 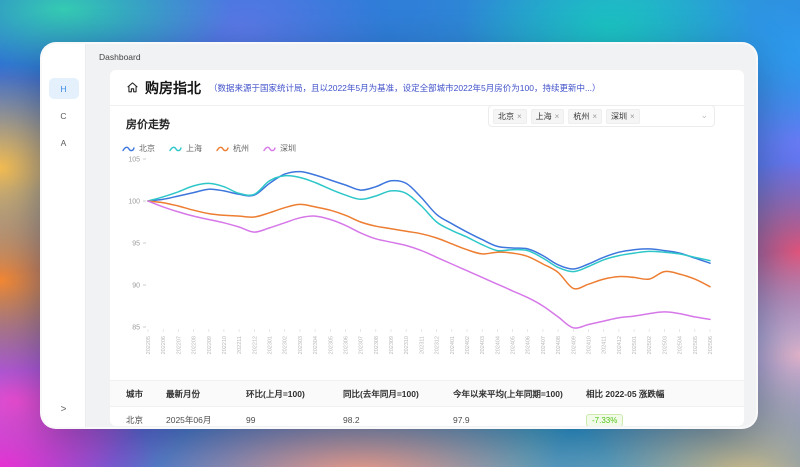 What do you see at coordinates (189, 420) in the screenshot?
I see `table-cell: 2025年06月` at bounding box center [189, 420].